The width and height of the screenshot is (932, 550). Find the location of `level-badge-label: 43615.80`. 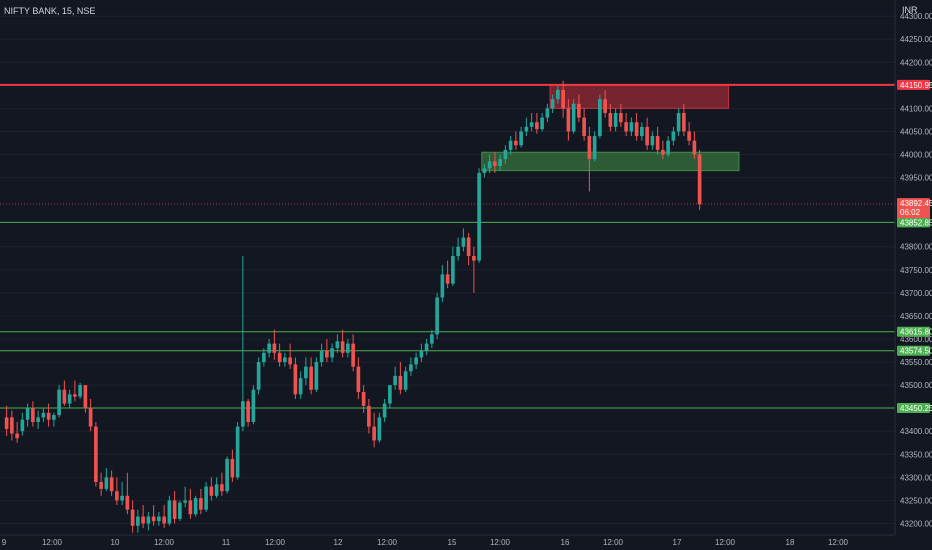

level-badge-label: 43615.80 is located at coordinates (916, 332).